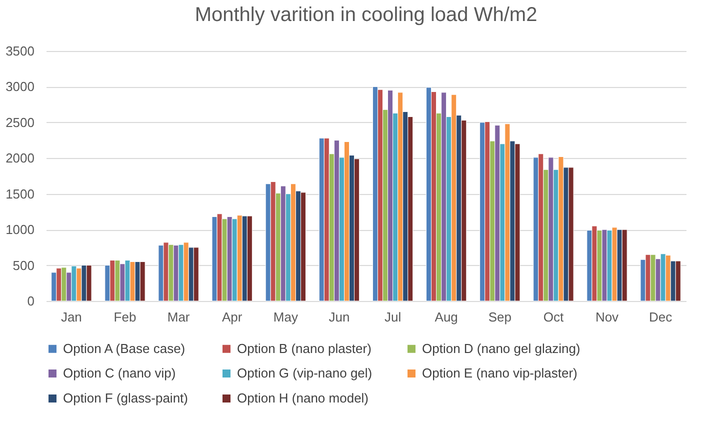  Describe the element at coordinates (125, 317) in the screenshot. I see `x-tick-label: Feb` at that location.